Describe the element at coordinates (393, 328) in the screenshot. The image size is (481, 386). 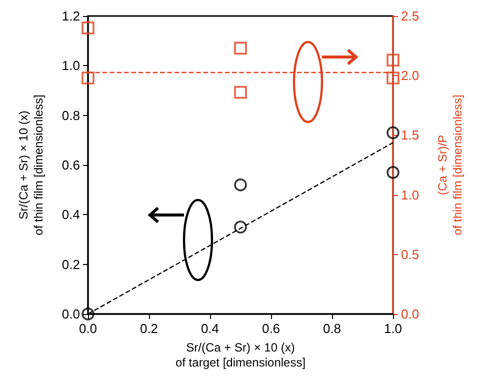
I see `x-tick-label: 1.0` at that location.